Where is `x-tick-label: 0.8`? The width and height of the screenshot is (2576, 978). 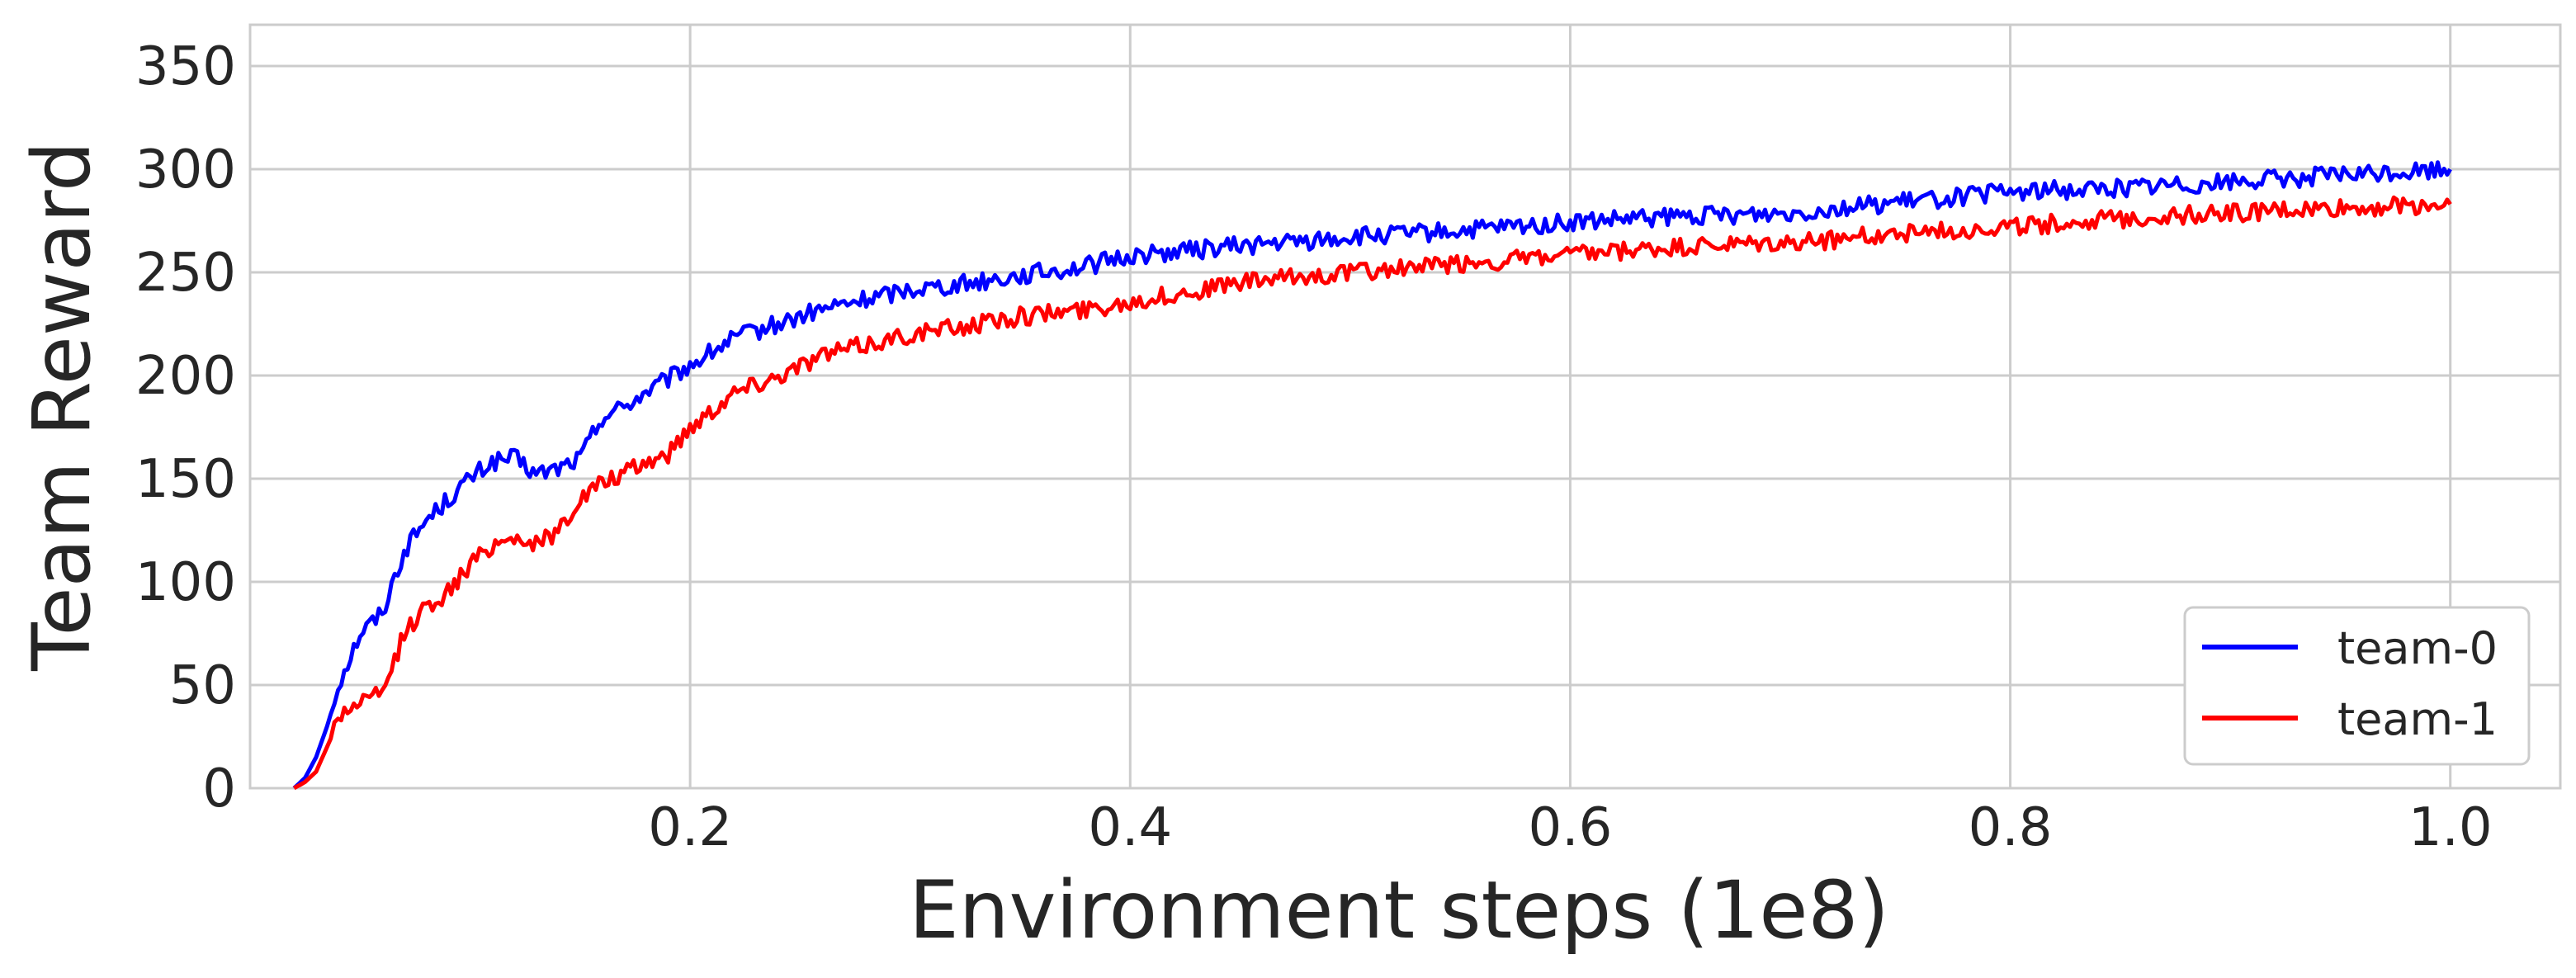
x-tick-label: 0.8 is located at coordinates (2011, 827).